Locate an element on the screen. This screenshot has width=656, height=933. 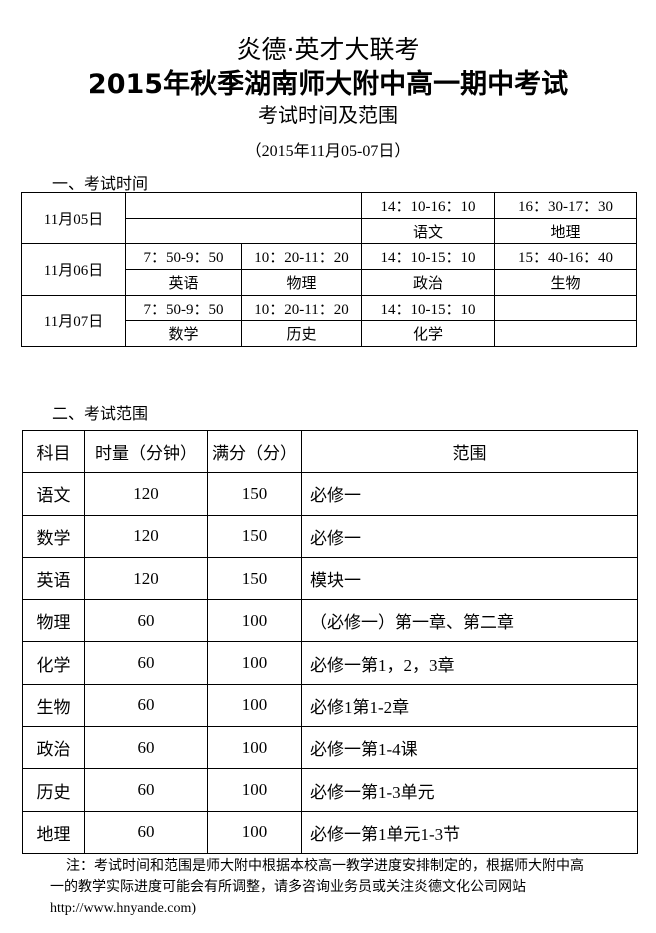
table-row: 历史 60 100 必修一第1-3单元 is located at coordinates (330, 790).